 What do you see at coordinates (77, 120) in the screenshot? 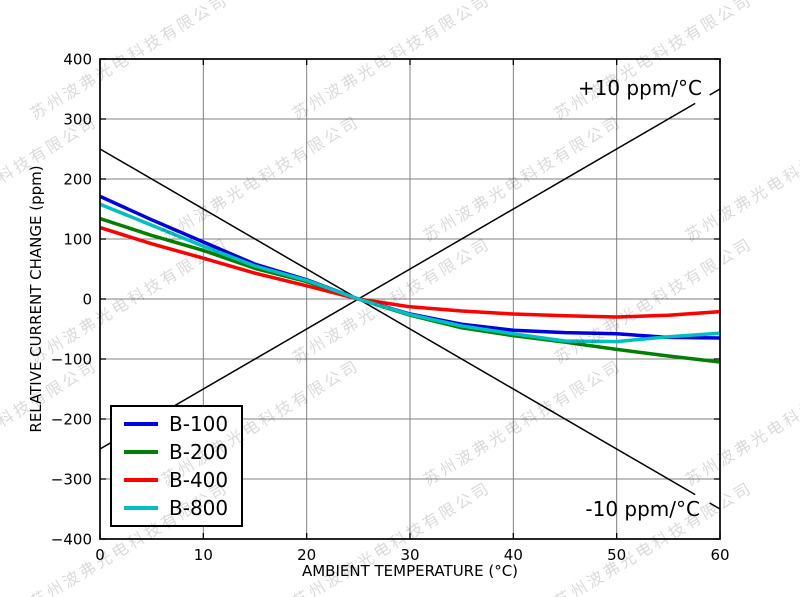
I see `y-tick-label: 300` at bounding box center [77, 120].